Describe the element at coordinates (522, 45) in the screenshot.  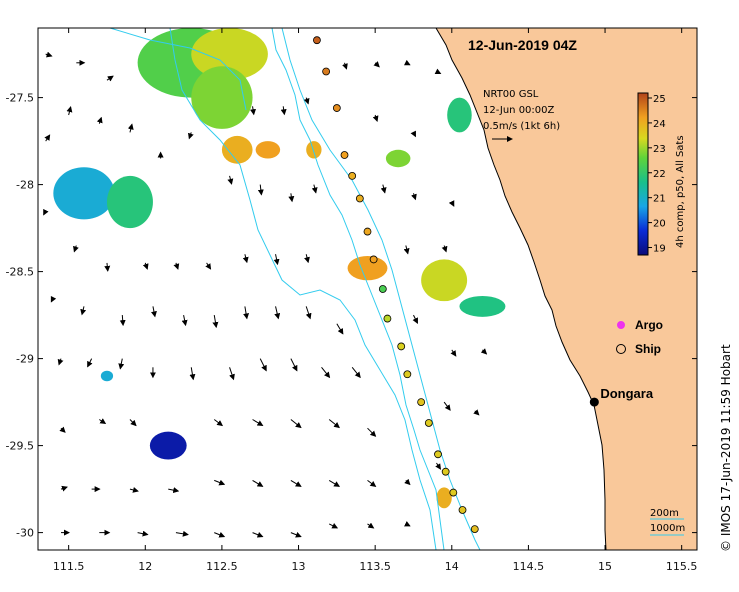
I see `map-title: 12-Jun-2019 04Z` at that location.